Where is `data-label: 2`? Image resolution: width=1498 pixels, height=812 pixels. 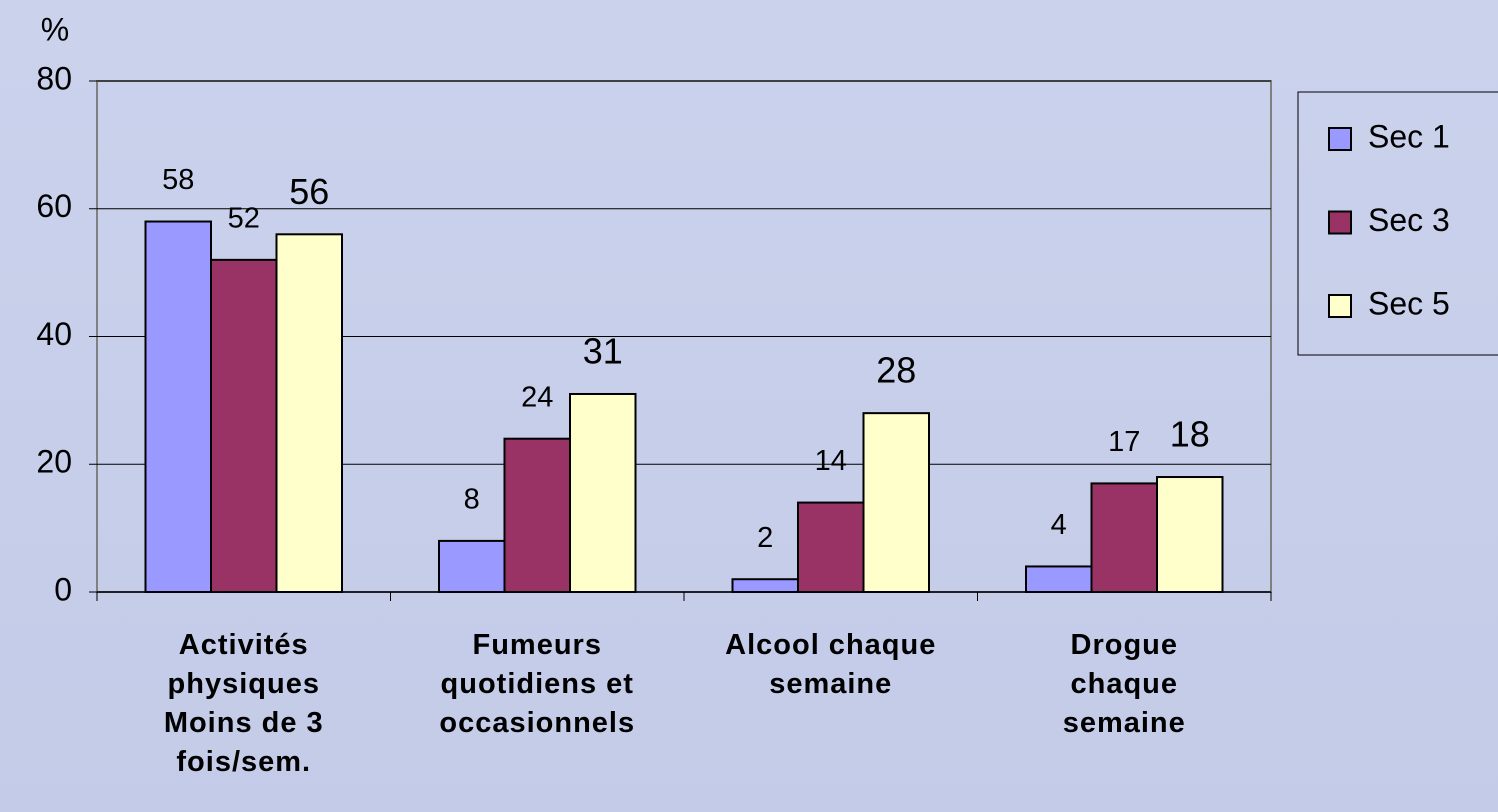 data-label: 2 is located at coordinates (765, 538).